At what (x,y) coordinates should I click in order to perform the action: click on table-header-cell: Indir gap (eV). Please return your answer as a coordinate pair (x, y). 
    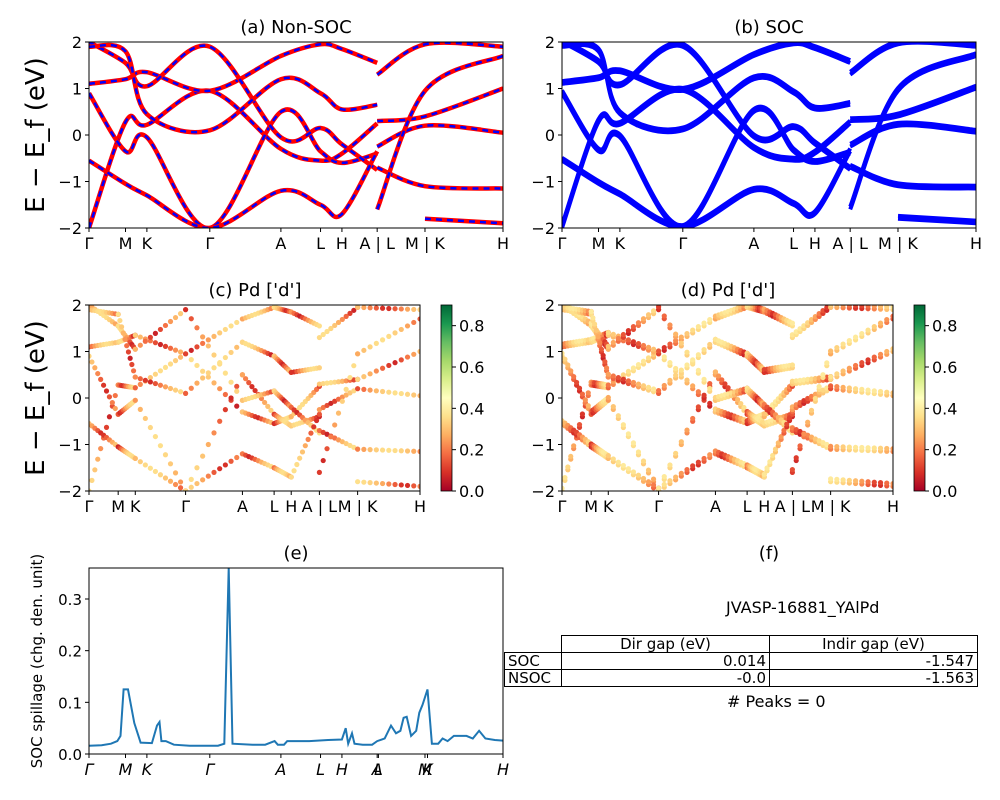
    Looking at the image, I should click on (873, 644).